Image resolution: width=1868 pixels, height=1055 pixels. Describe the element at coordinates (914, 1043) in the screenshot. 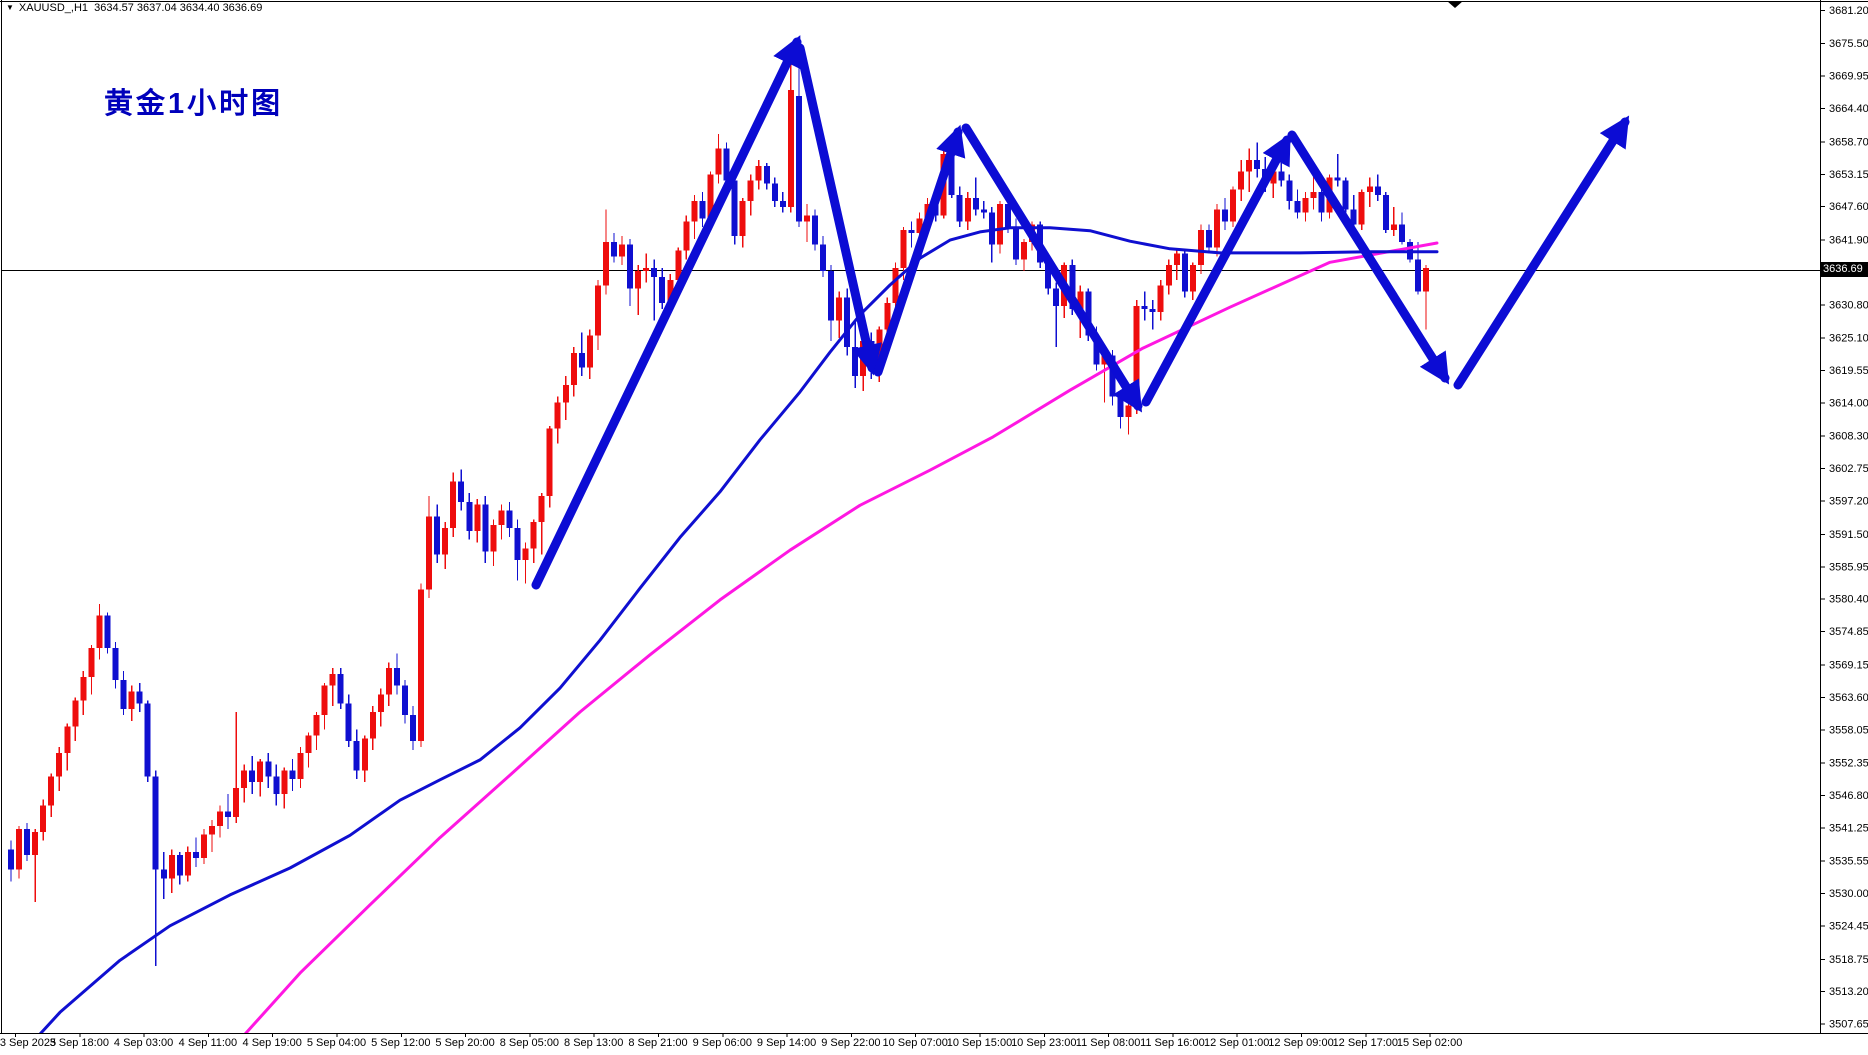

I see `time-axis-label: 10 Sep 07:00` at that location.